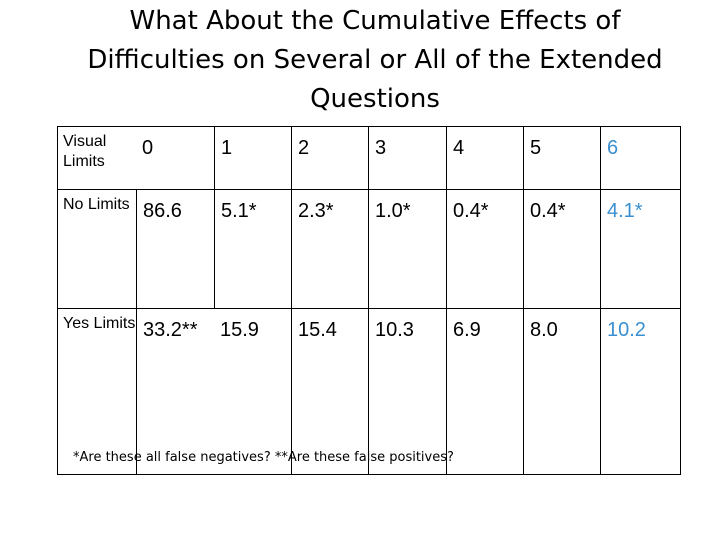 The width and height of the screenshot is (720, 540). Describe the element at coordinates (561, 158) in the screenshot. I see `table-cell: 5` at that location.